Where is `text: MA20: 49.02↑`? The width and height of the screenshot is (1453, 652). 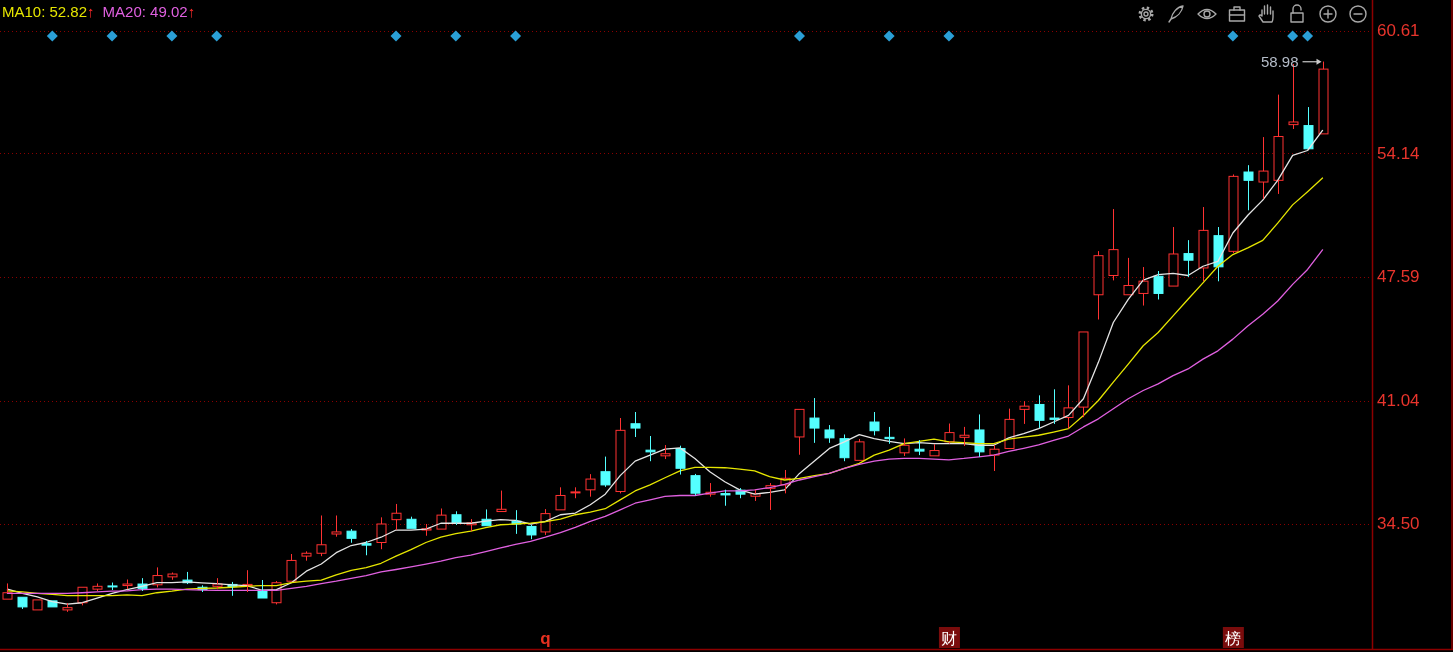 text: MA20: 49.02↑ is located at coordinates (149, 12).